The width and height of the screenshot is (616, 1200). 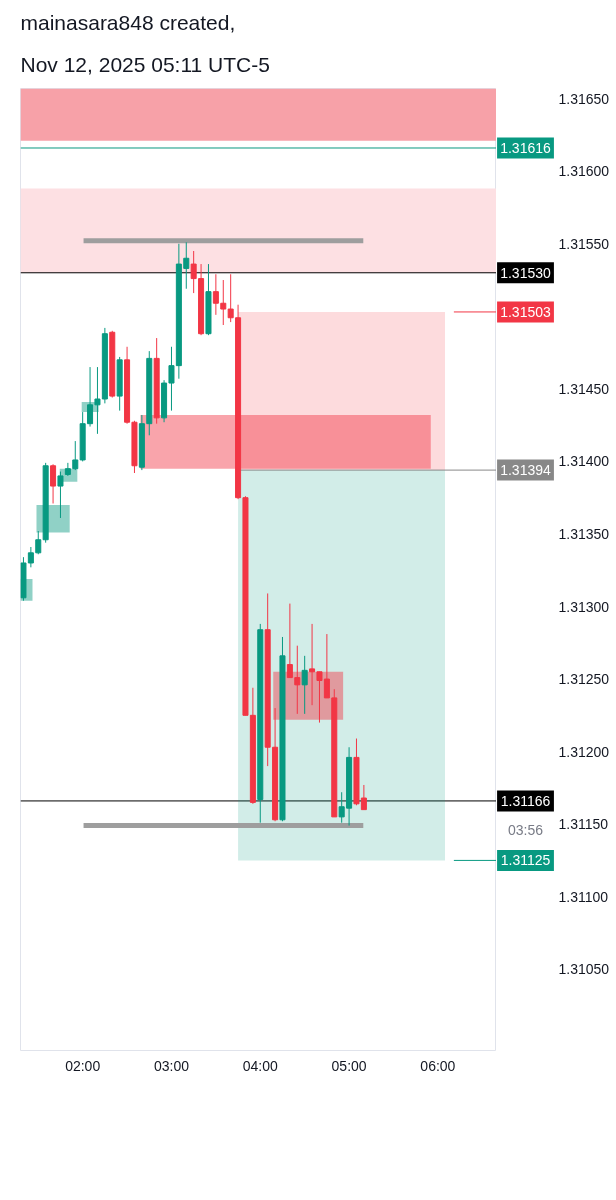 I want to click on x-tick-label: 05:00, so click(x=349, y=1065).